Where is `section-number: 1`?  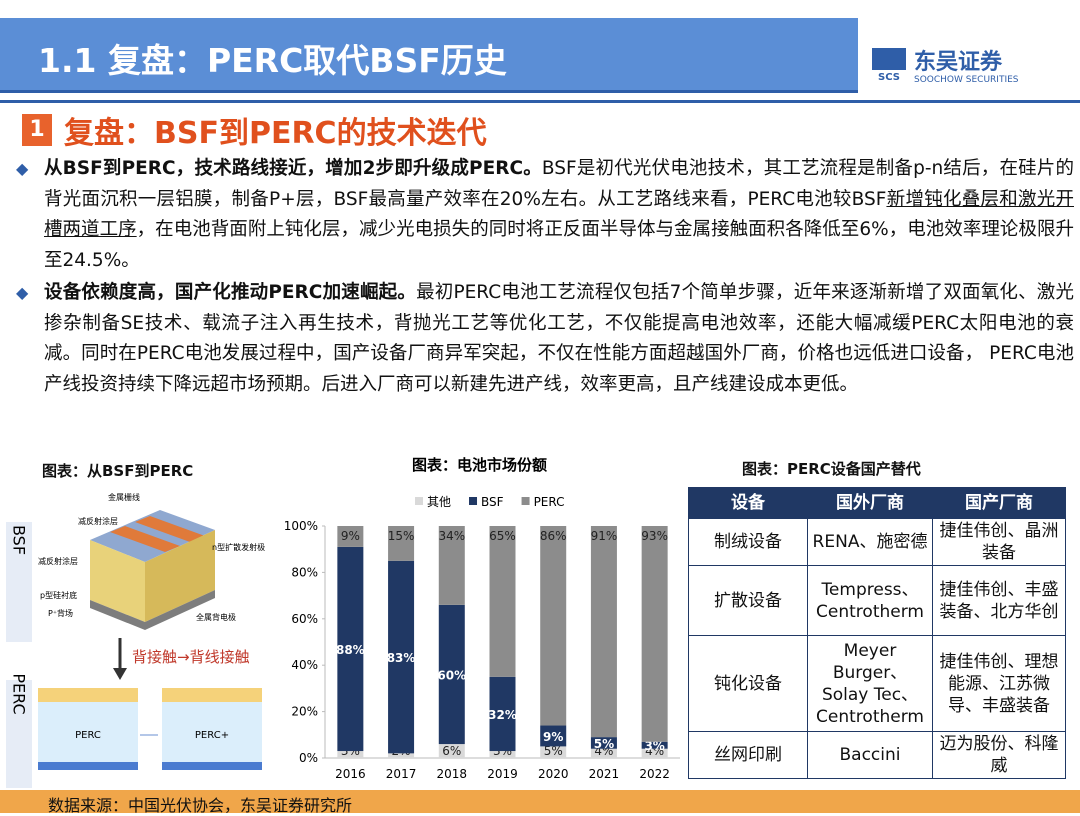
section-number: 1 is located at coordinates (37, 130).